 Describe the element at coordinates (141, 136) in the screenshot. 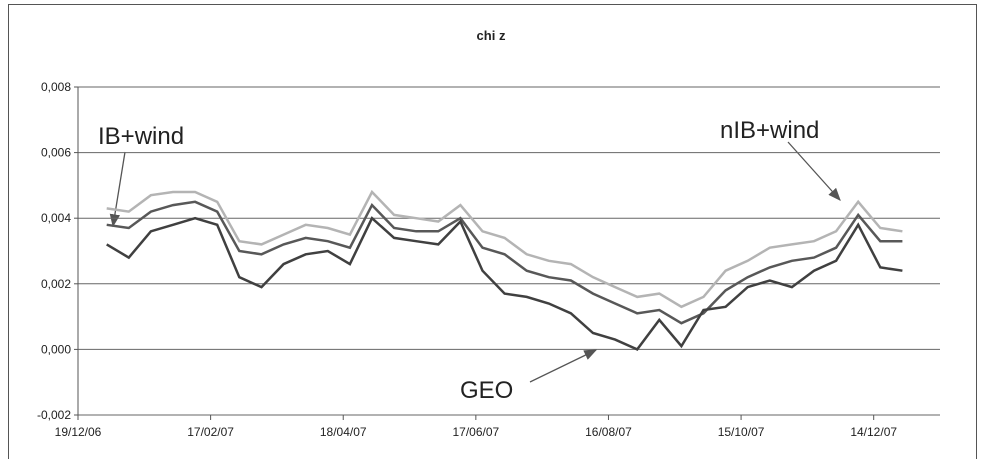

I see `annotation: IB+wind` at that location.